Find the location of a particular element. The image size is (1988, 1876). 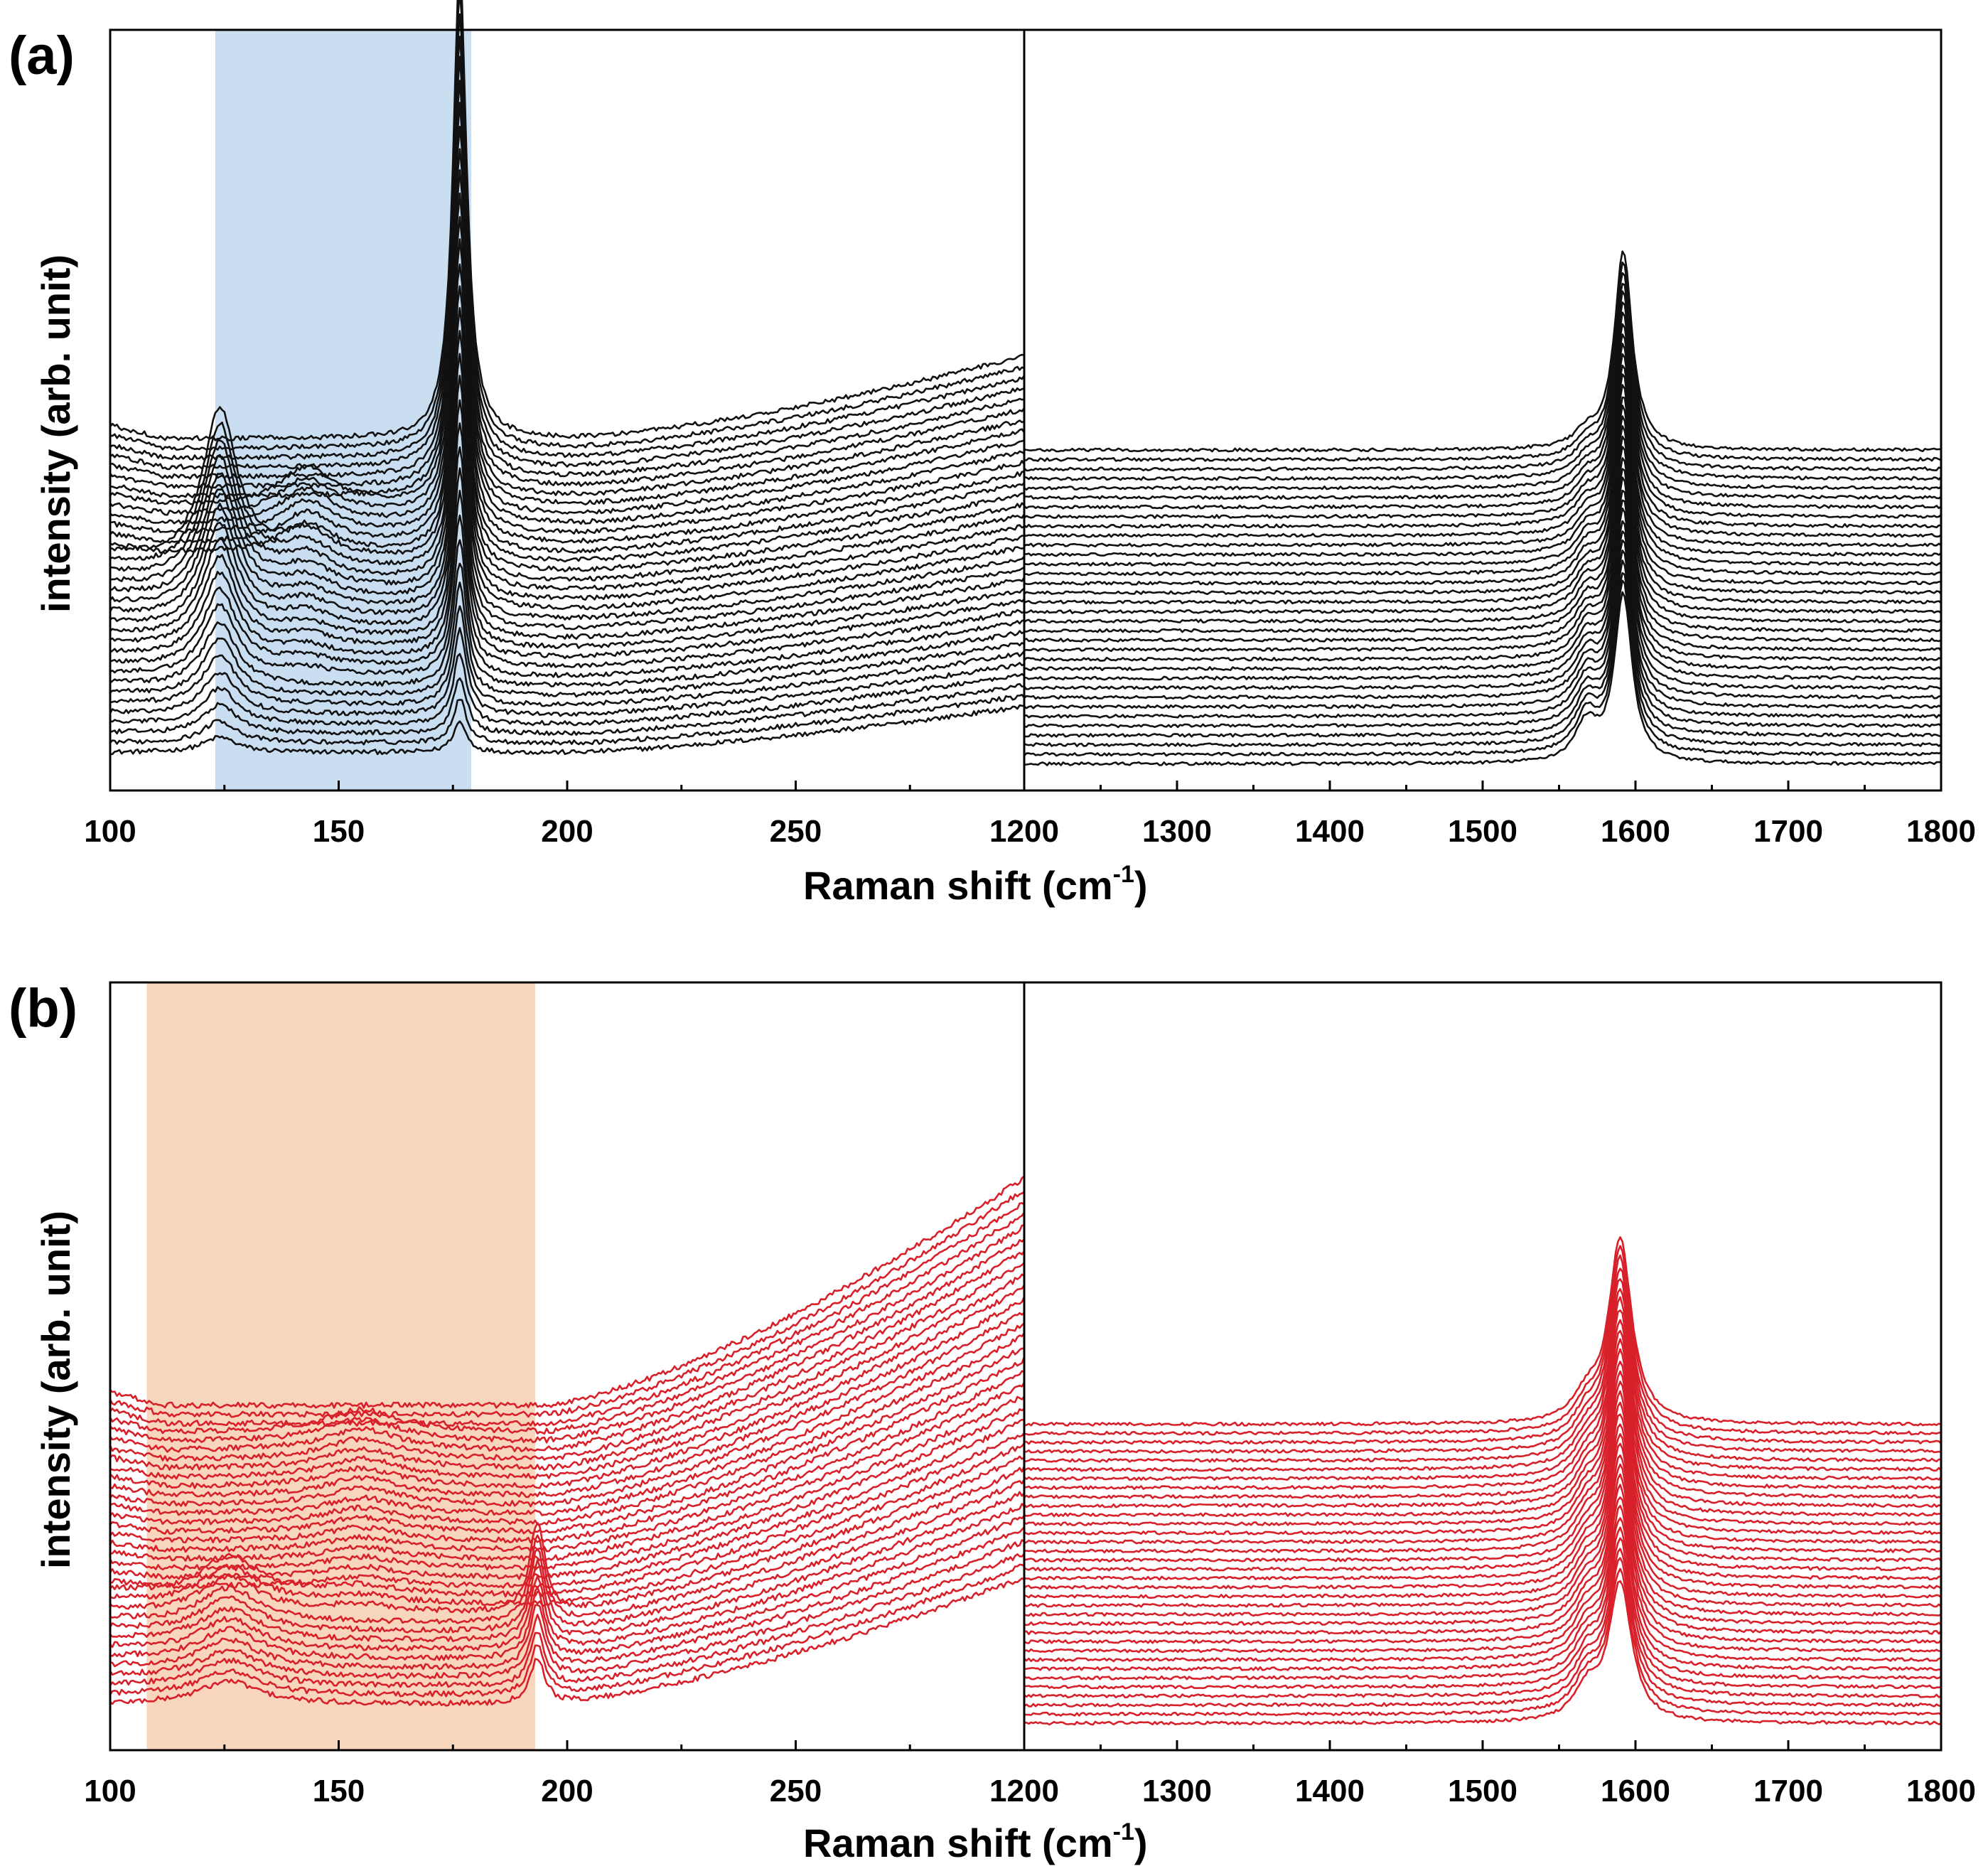

panel-a-ticks is located at coordinates (1026, 785).